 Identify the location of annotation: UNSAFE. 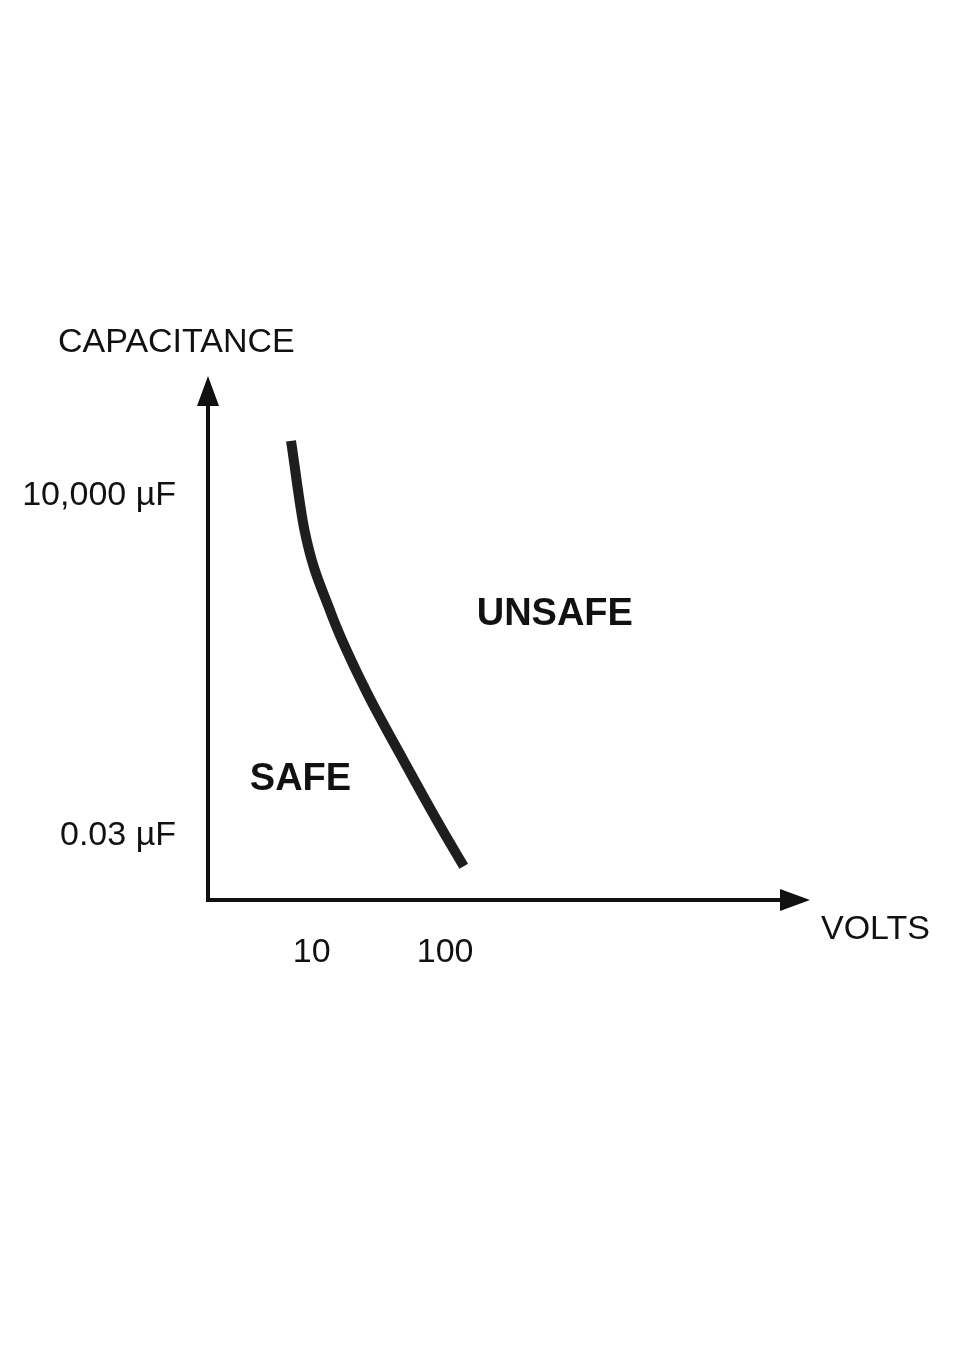
(554, 612).